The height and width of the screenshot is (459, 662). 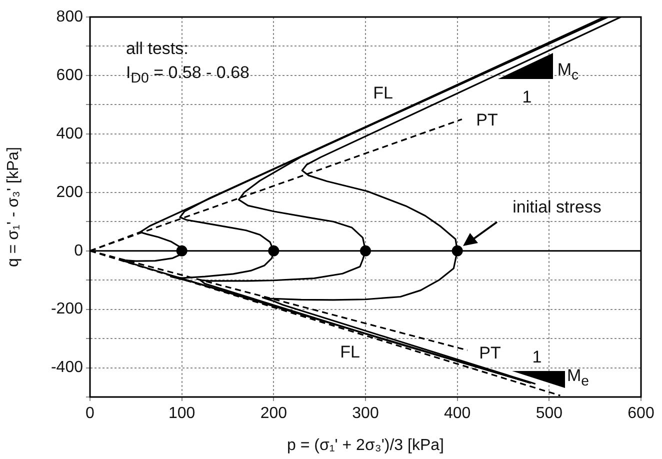 What do you see at coordinates (70, 75) in the screenshot?
I see `y-tick-label: 600` at bounding box center [70, 75].